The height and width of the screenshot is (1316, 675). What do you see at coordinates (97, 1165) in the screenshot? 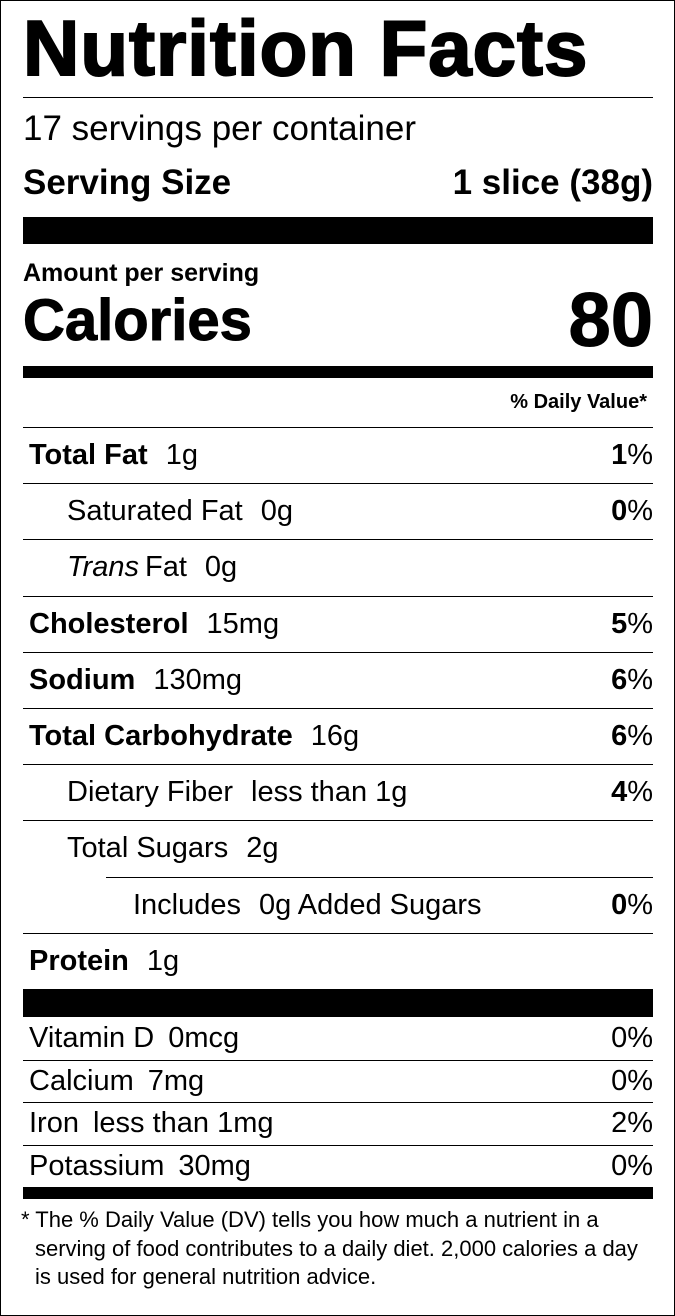
I see `vitamin-name: Potassium` at bounding box center [97, 1165].